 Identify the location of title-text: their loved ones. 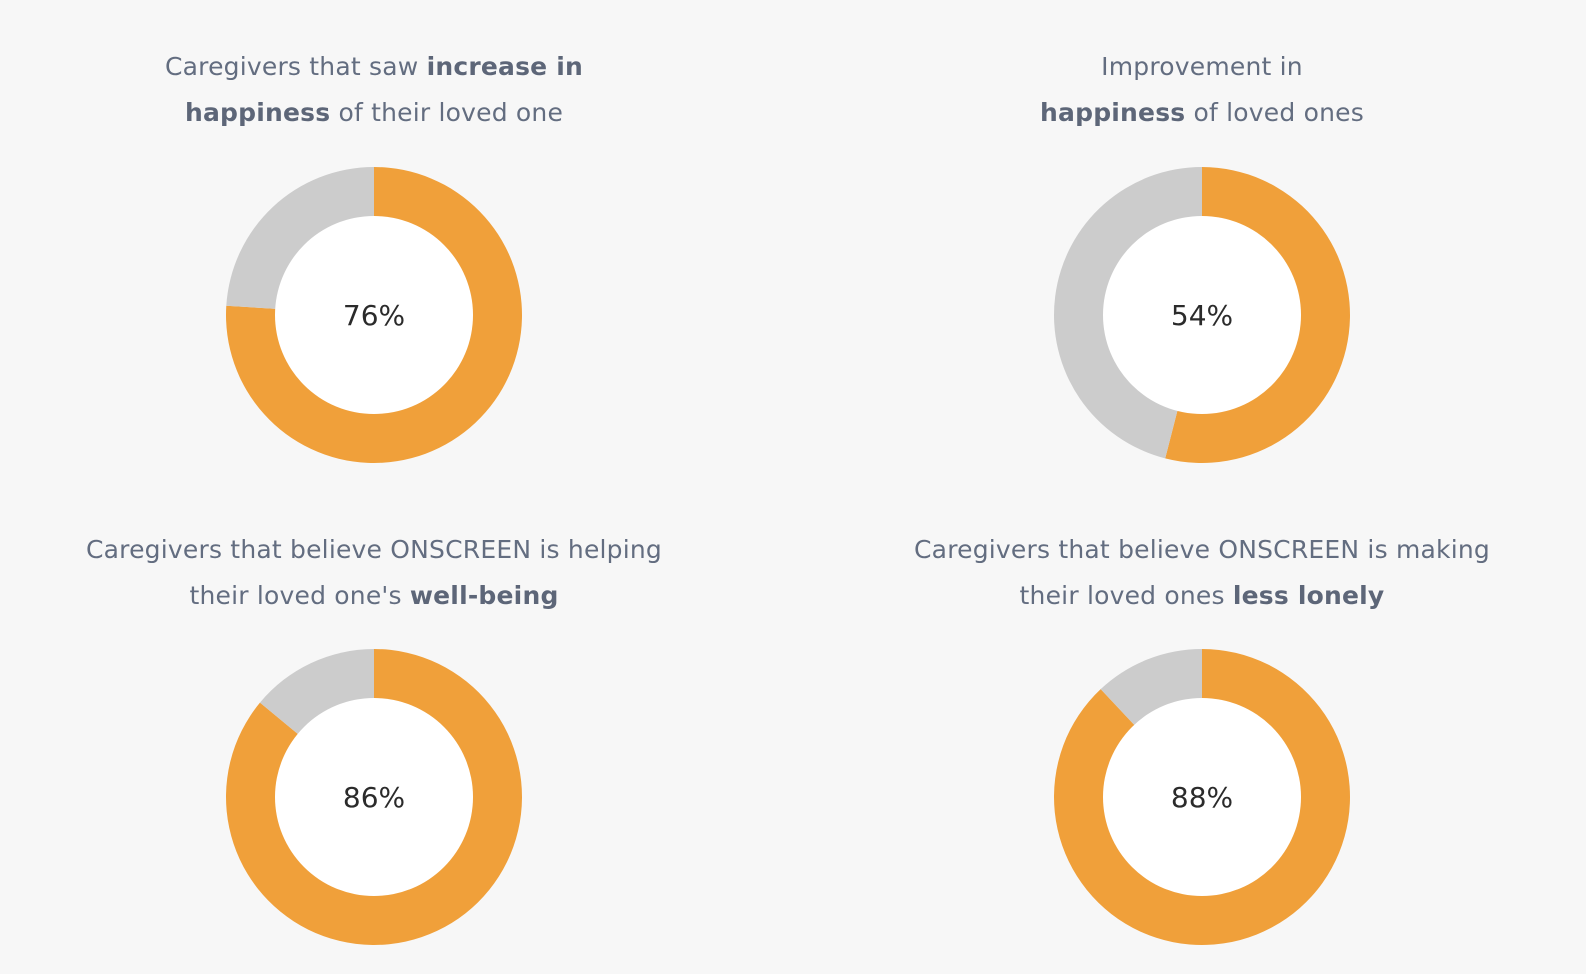
(1126, 595).